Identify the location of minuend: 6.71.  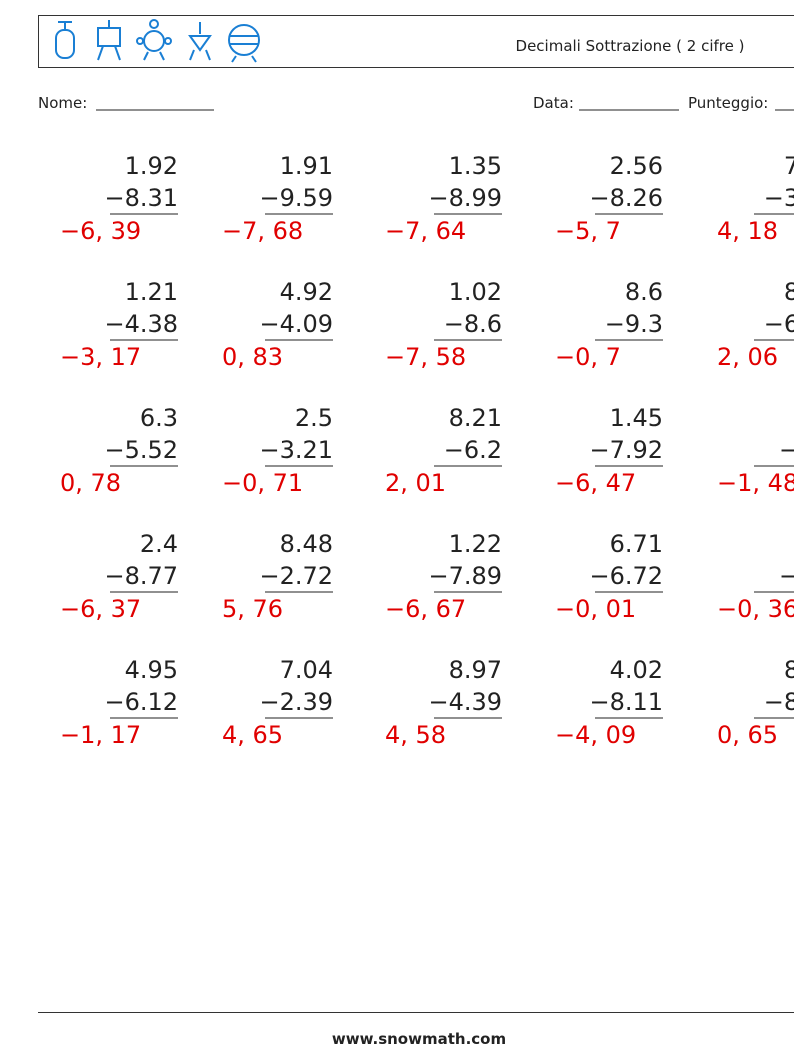
(636, 544).